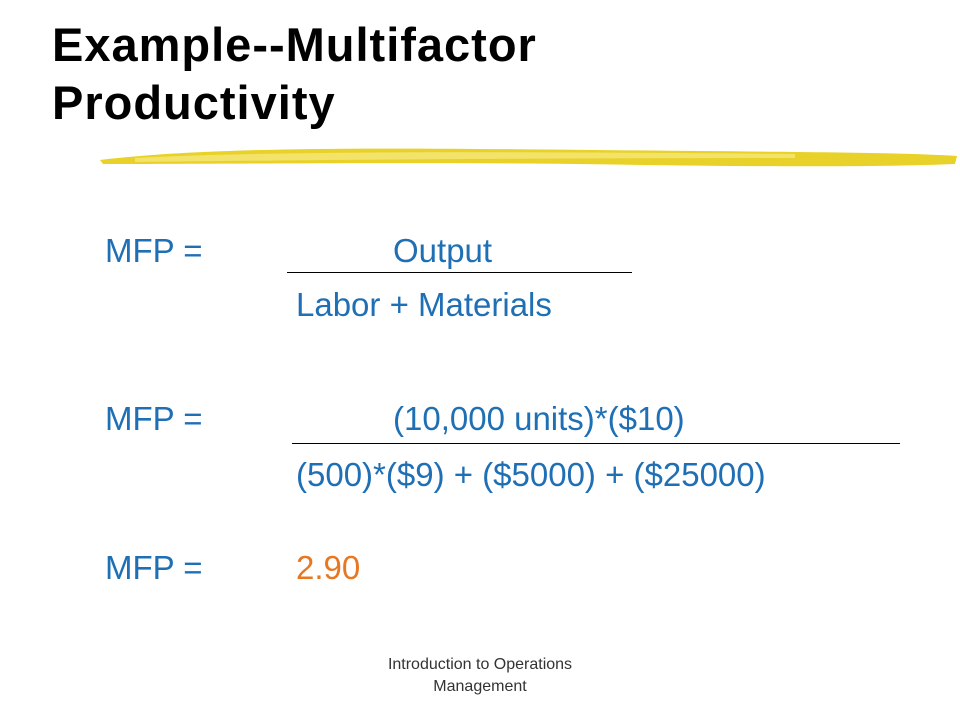 The image size is (960, 720). What do you see at coordinates (539, 418) in the screenshot?
I see `numerator: (10,000 units)*($10)` at bounding box center [539, 418].